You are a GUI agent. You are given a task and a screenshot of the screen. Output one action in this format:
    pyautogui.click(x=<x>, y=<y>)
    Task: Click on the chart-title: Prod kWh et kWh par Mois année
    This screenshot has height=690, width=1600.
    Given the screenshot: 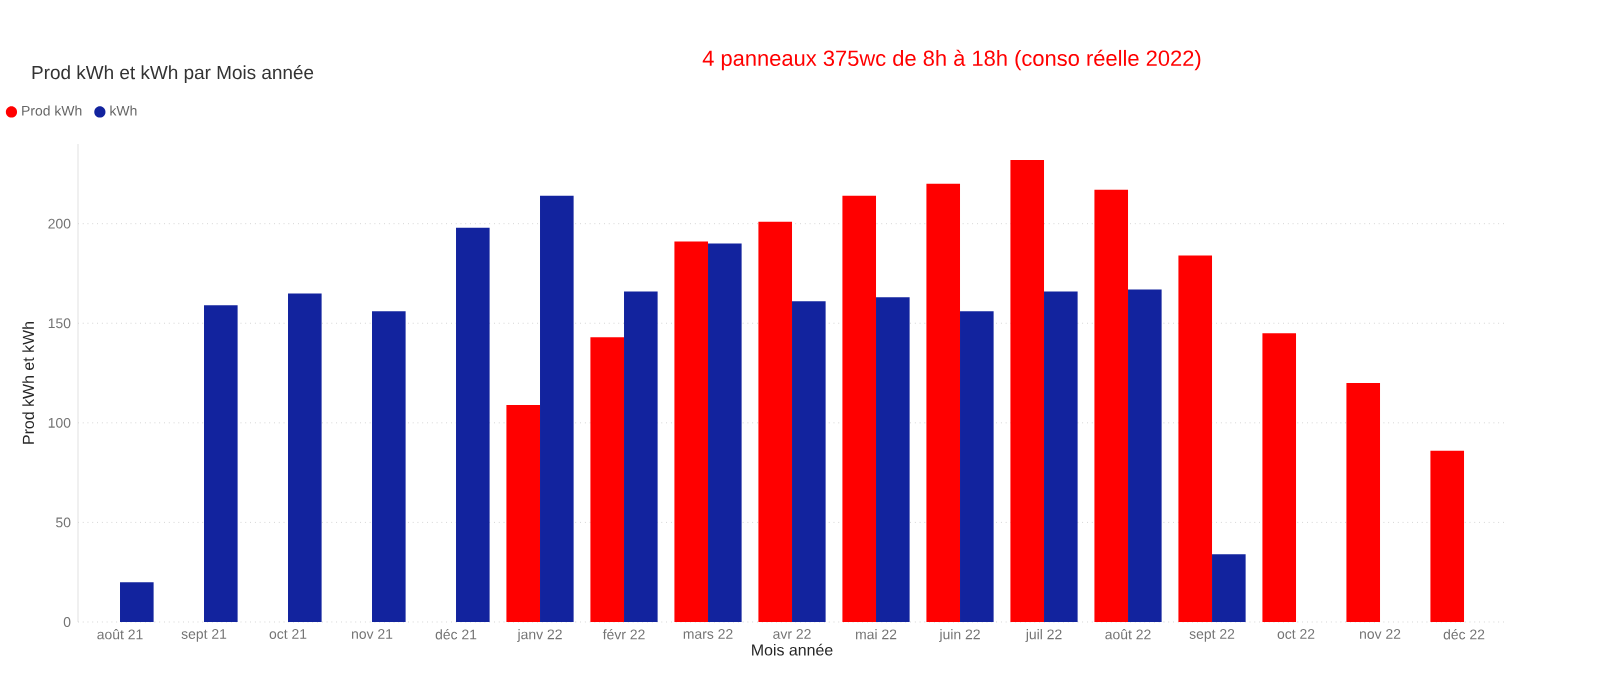 What is the action you would take?
    pyautogui.click(x=173, y=74)
    